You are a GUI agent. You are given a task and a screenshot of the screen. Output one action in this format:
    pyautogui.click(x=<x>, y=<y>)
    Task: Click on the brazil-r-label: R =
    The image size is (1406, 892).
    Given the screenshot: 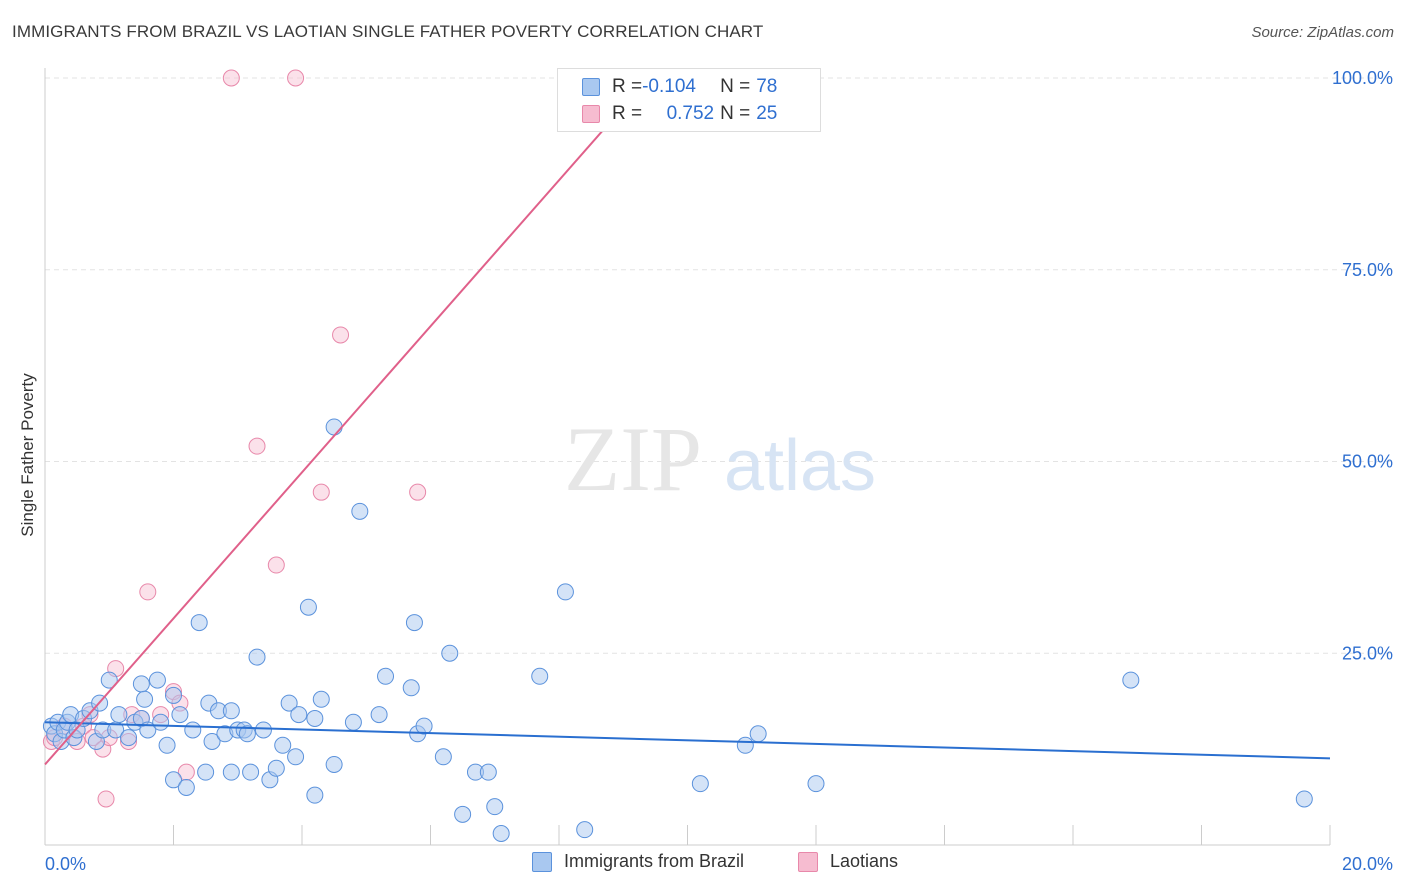 What is the action you would take?
    pyautogui.click(x=627, y=86)
    